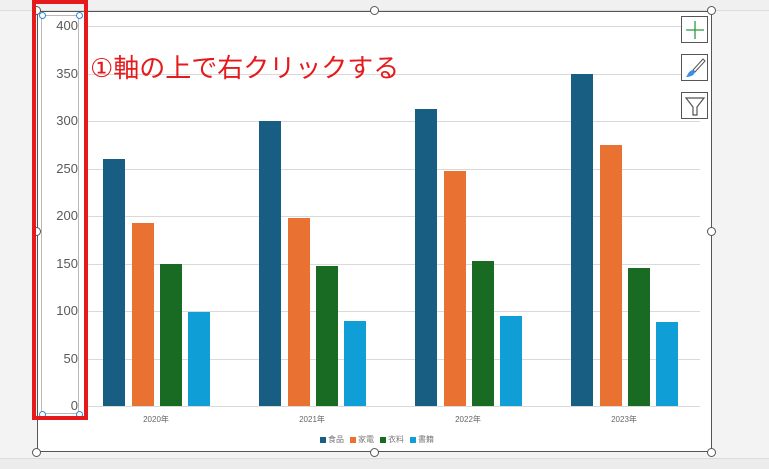 The width and height of the screenshot is (769, 469). I want to click on filter-icon, so click(694, 106).